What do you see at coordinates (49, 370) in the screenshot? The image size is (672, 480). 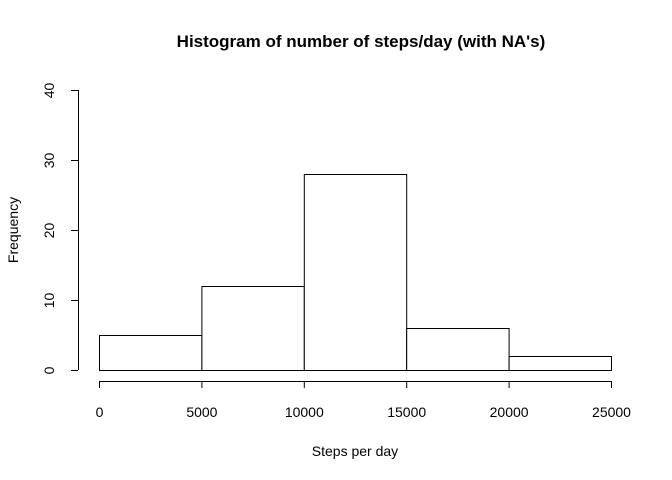 I see `y-tick-label-0: 0` at bounding box center [49, 370].